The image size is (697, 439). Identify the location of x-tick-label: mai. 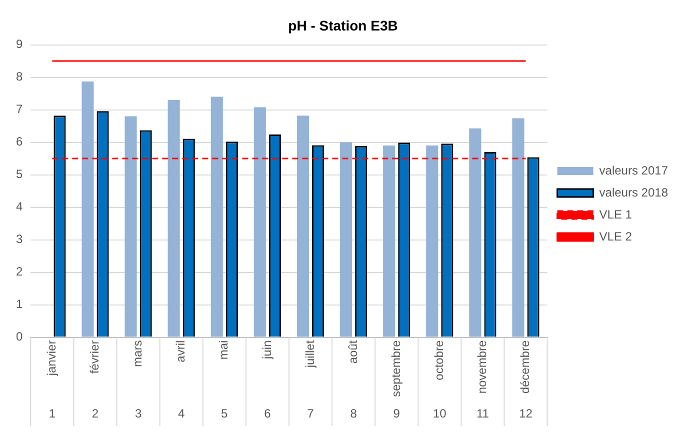
(223, 350).